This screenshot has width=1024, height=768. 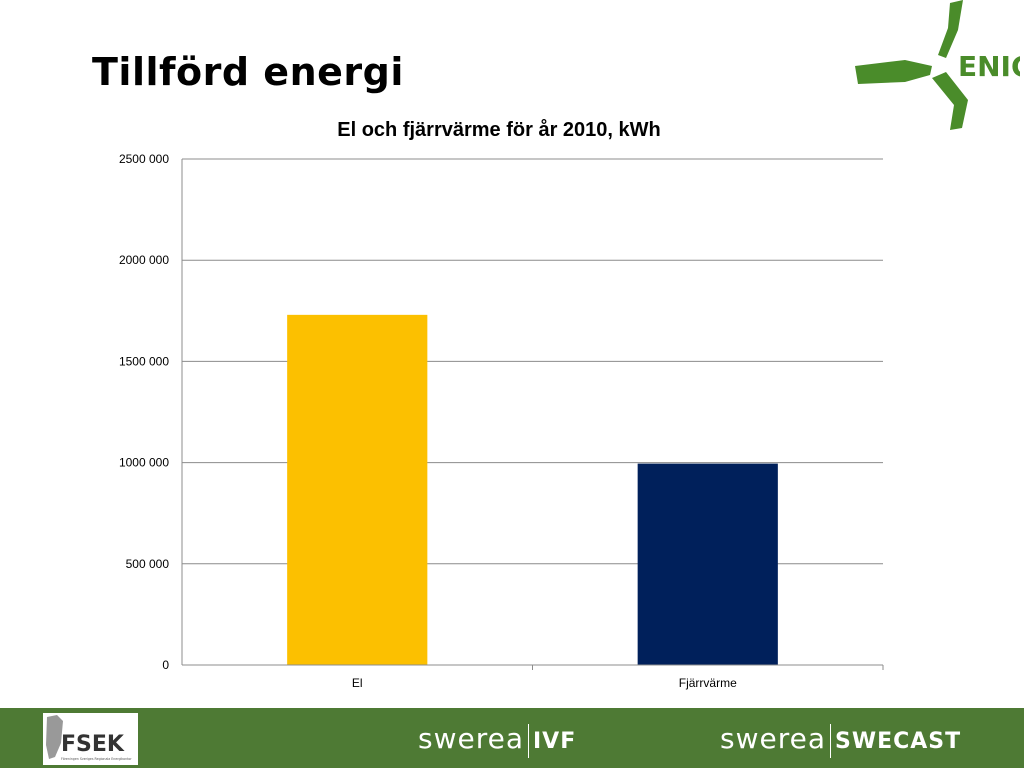 I want to click on swerea-ivf-logo: swerea IVF, so click(x=497, y=743).